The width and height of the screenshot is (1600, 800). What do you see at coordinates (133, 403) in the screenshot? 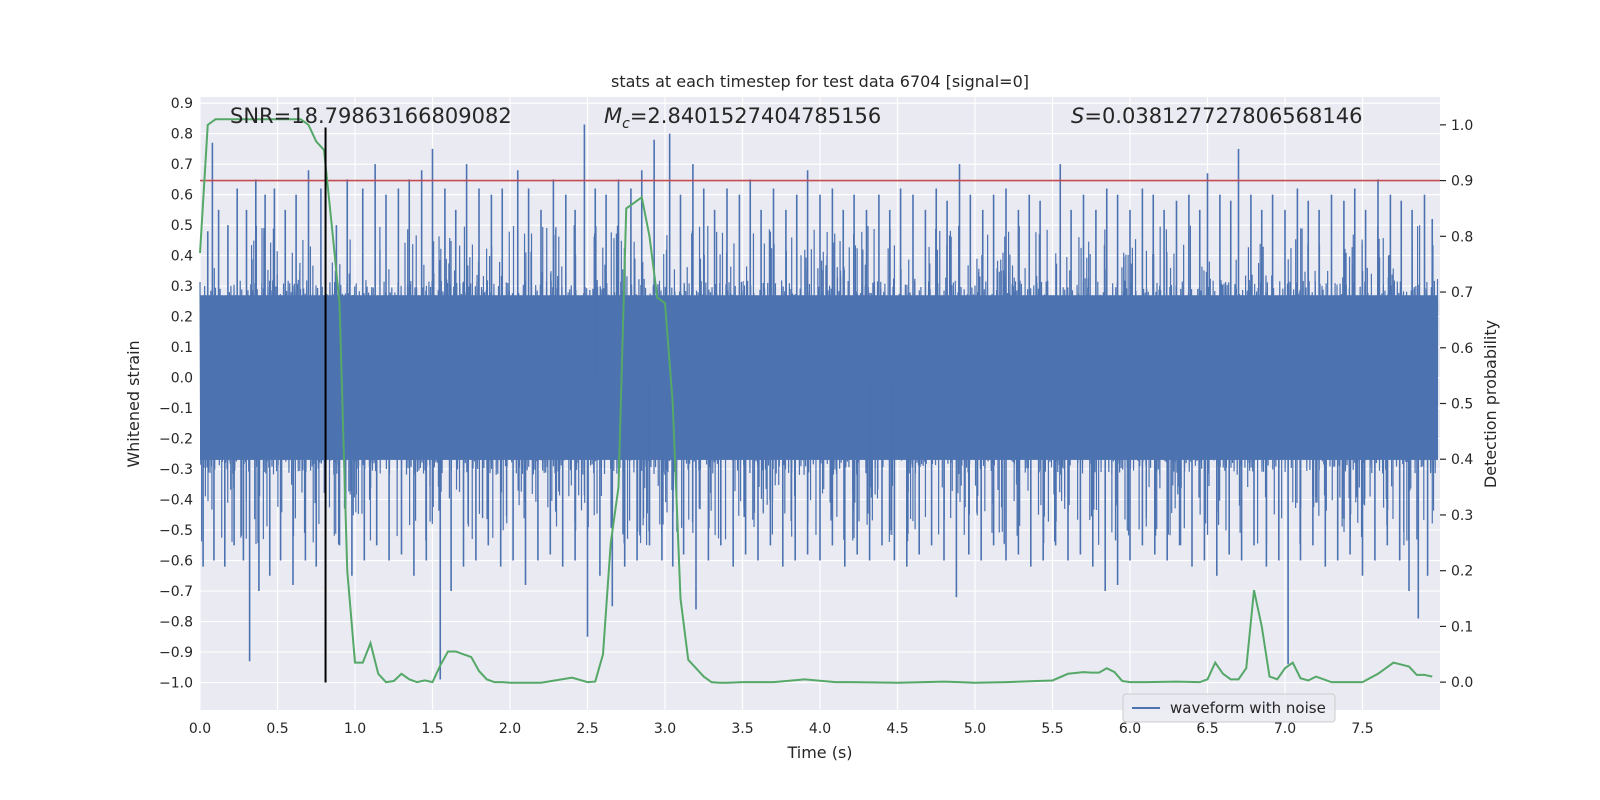
I see `y-axis-label-left: Whitened strain` at bounding box center [133, 403].